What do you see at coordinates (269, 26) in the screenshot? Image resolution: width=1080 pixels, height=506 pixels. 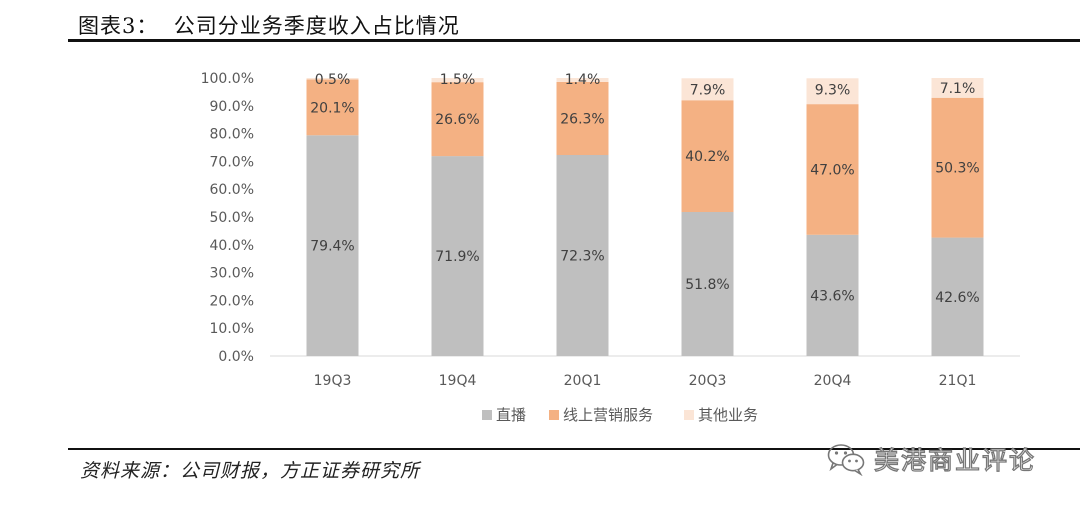 I see `figure-title: 图表3： 公司分业务季度收入占比情况` at bounding box center [269, 26].